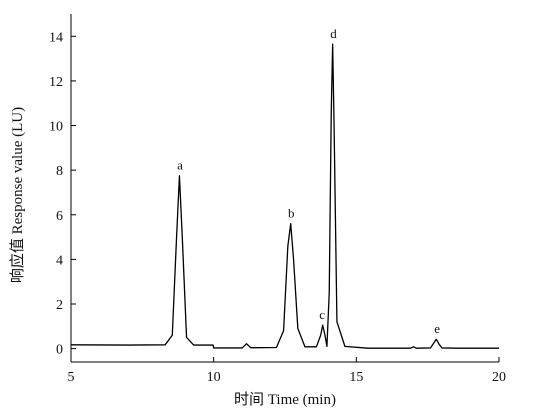 The width and height of the screenshot is (544, 417). I want to click on peak-label-b: b, so click(291, 213).